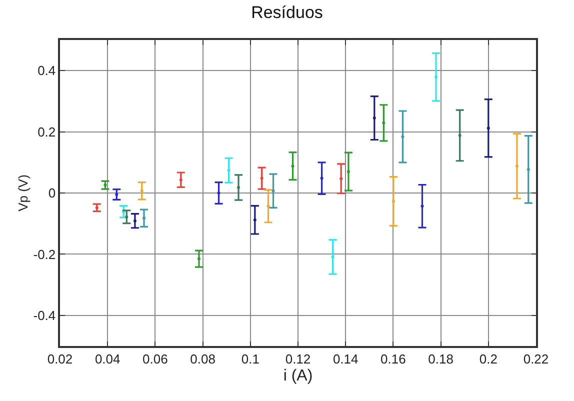 The height and width of the screenshot is (401, 574). I want to click on x-tick-label: 0.2, so click(488, 358).